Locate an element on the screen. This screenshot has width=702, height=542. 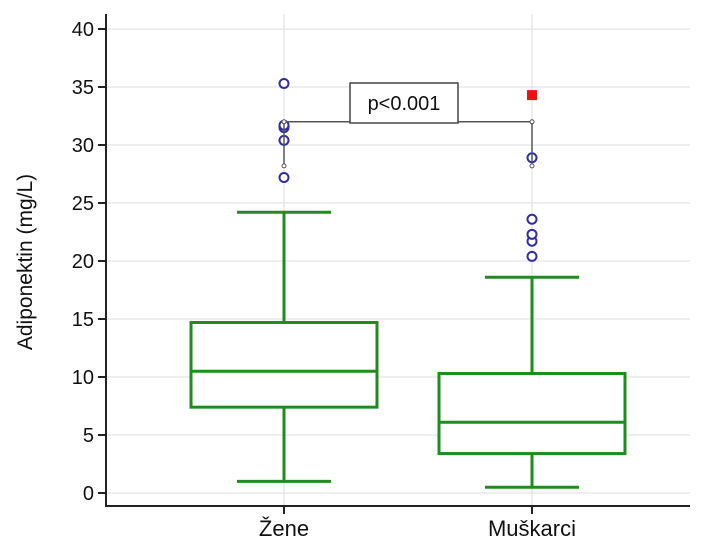
y-tick-label: 30 is located at coordinates (83, 146).